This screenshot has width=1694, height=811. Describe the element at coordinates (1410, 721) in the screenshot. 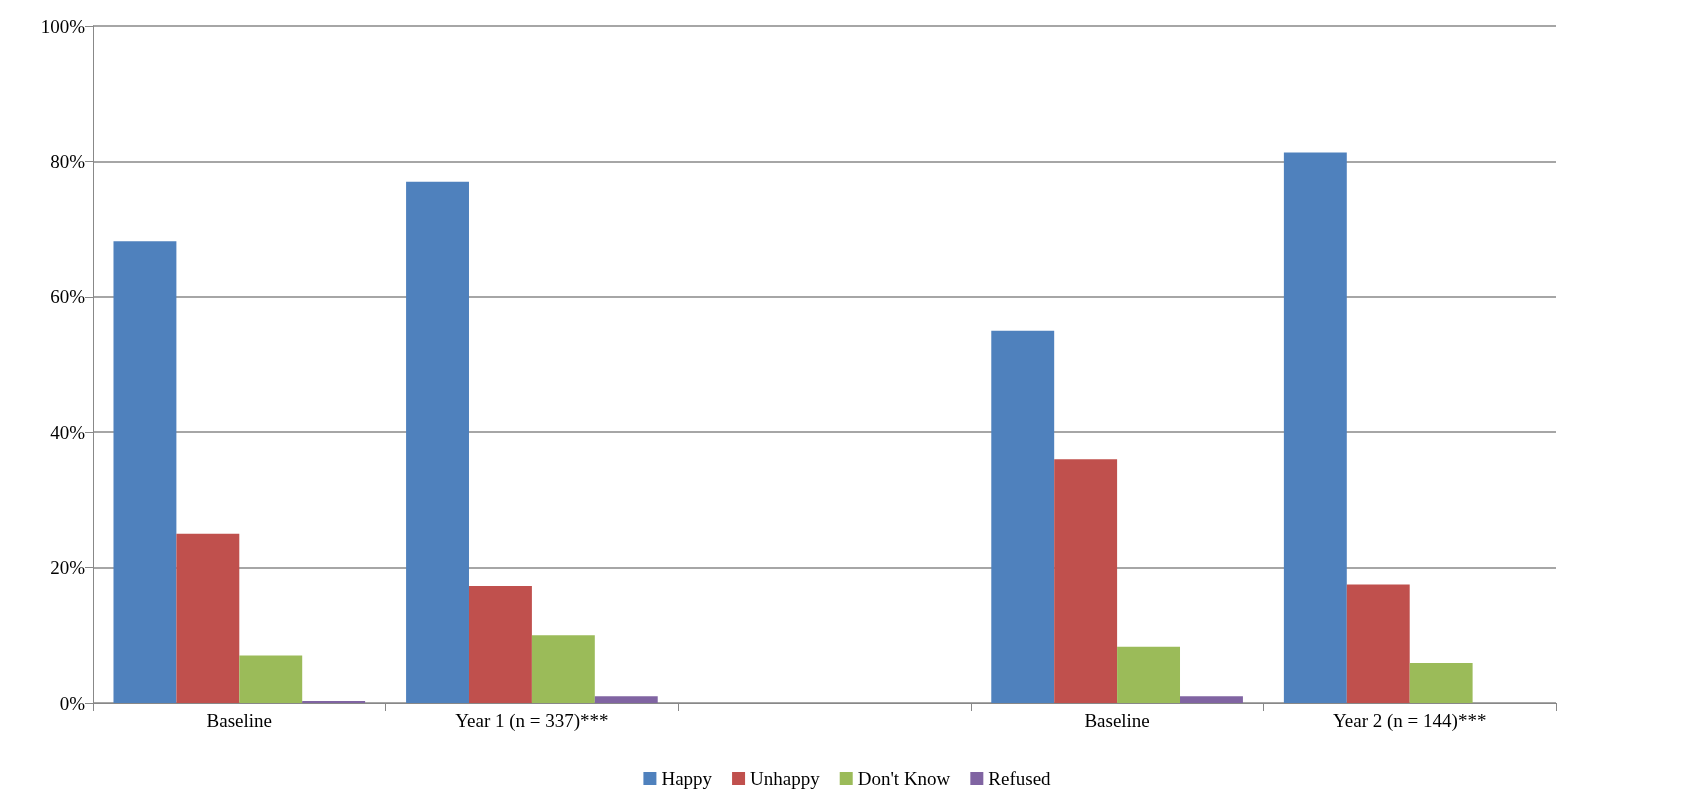

I see `x-tick-label: Year 2 (n = 144)***` at that location.